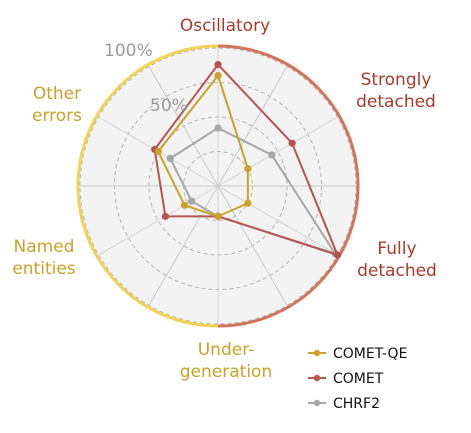 The height and width of the screenshot is (433, 471). I want to click on axis-label-line: Other, so click(57, 94).